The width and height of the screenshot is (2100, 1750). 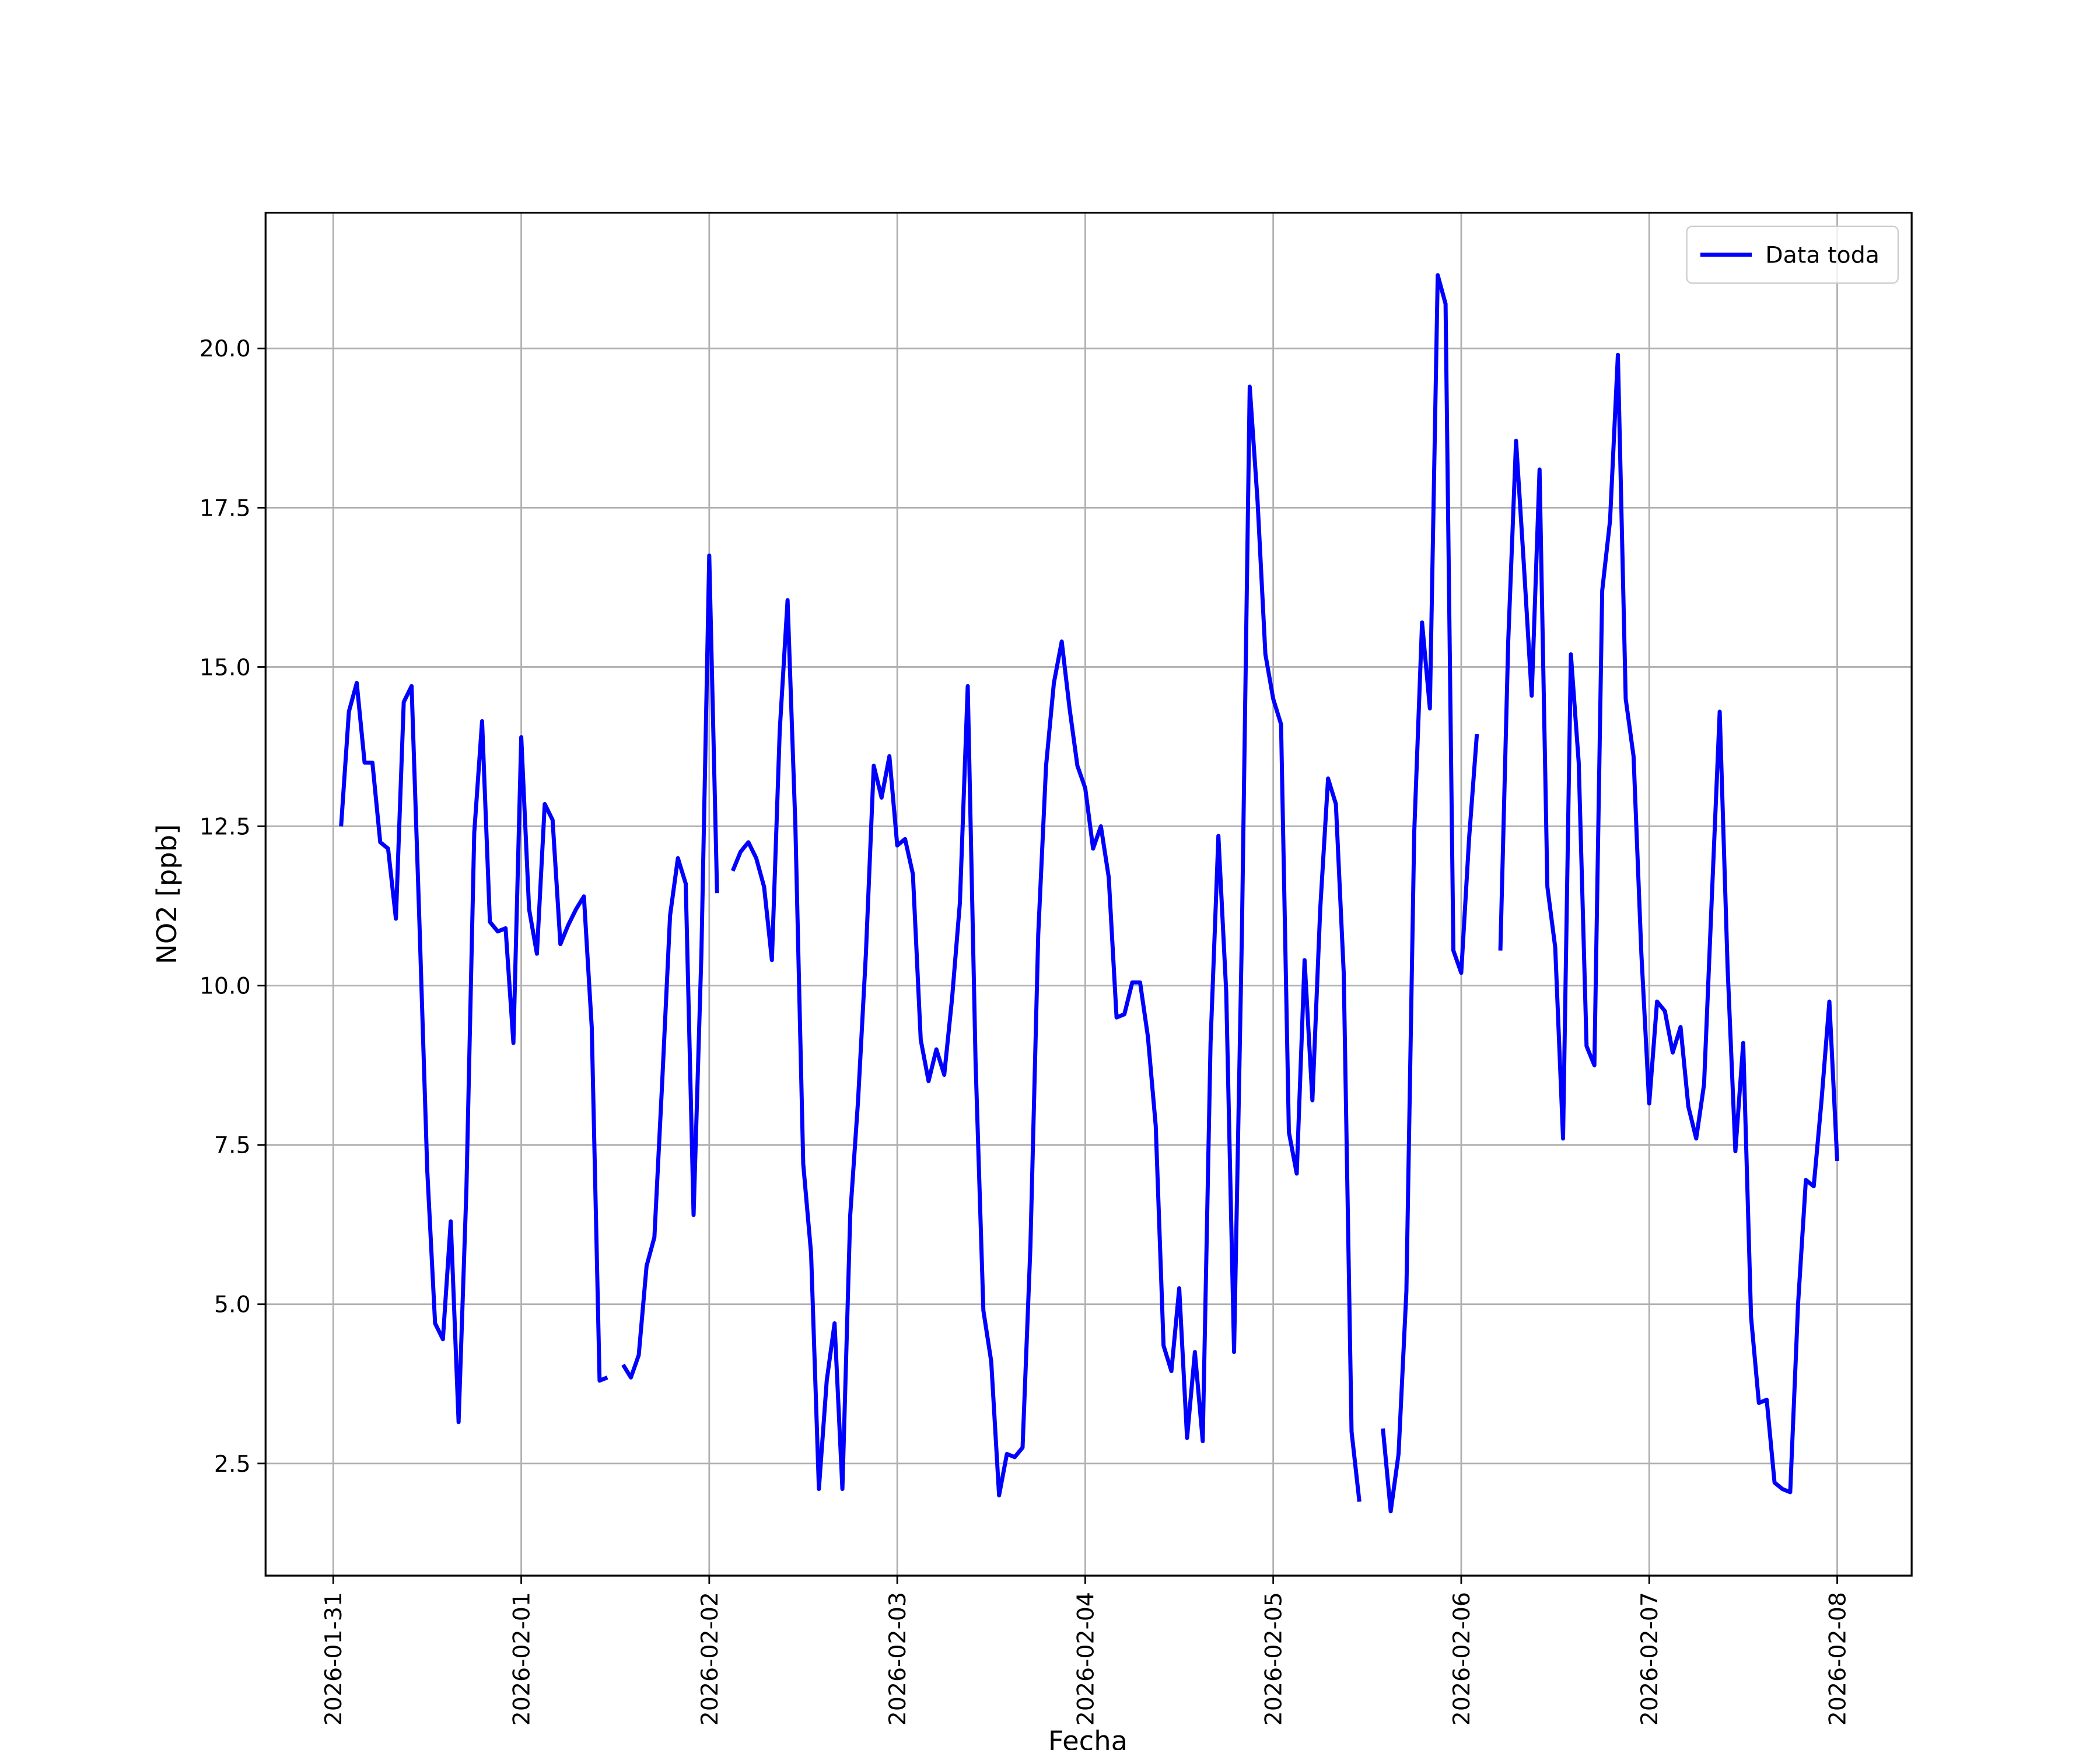 I want to click on x-tick-label: 2026-02-02, so click(x=709, y=1659).